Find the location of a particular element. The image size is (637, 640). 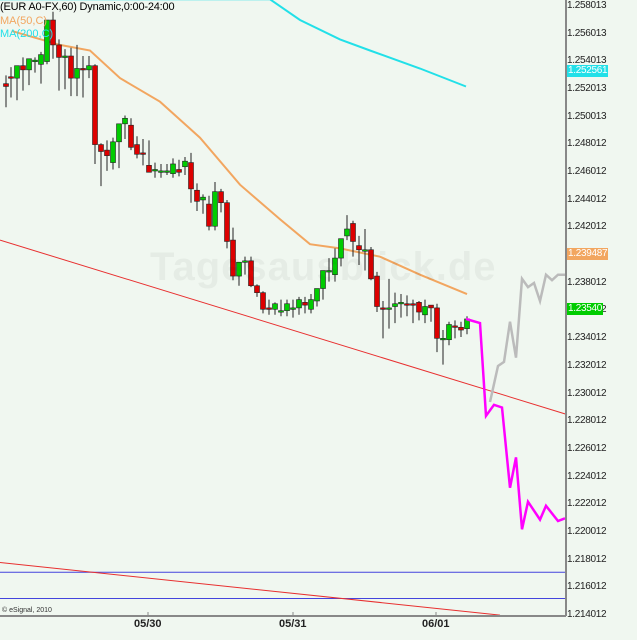

y-tick-label: 1.252013 is located at coordinates (587, 89).